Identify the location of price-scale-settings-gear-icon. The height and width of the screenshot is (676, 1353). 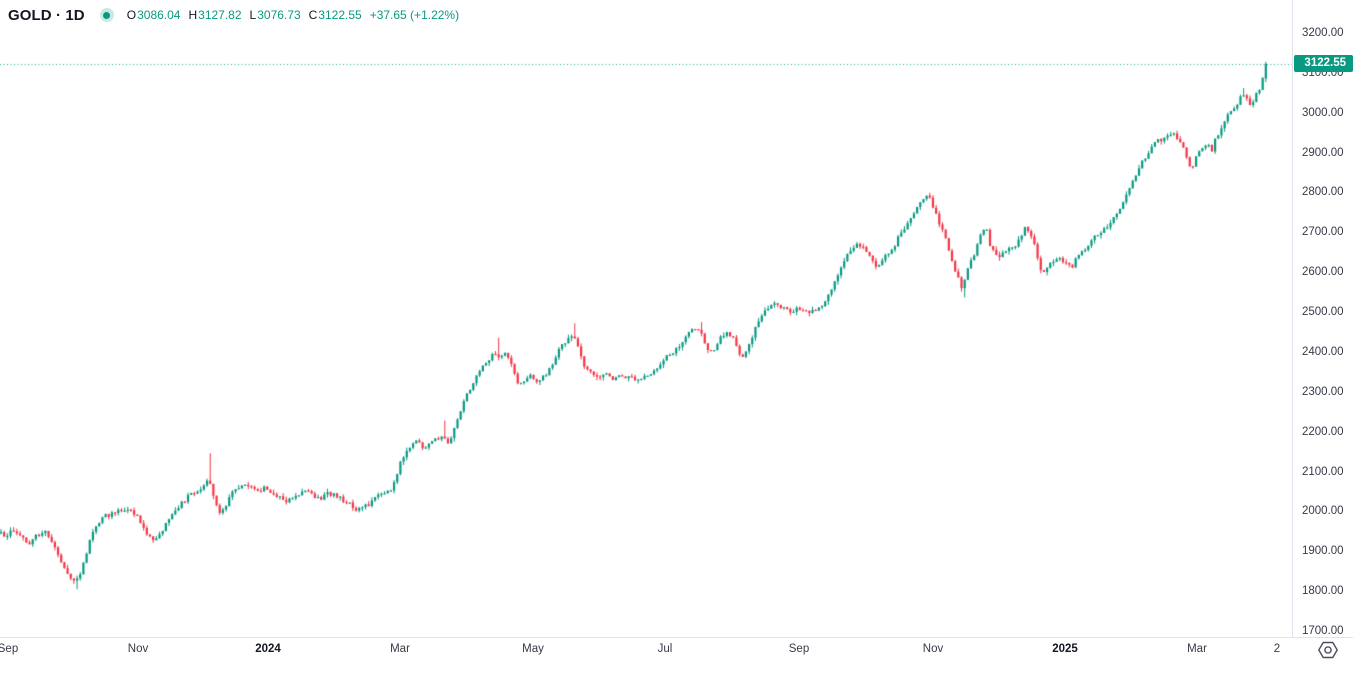
(1328, 650).